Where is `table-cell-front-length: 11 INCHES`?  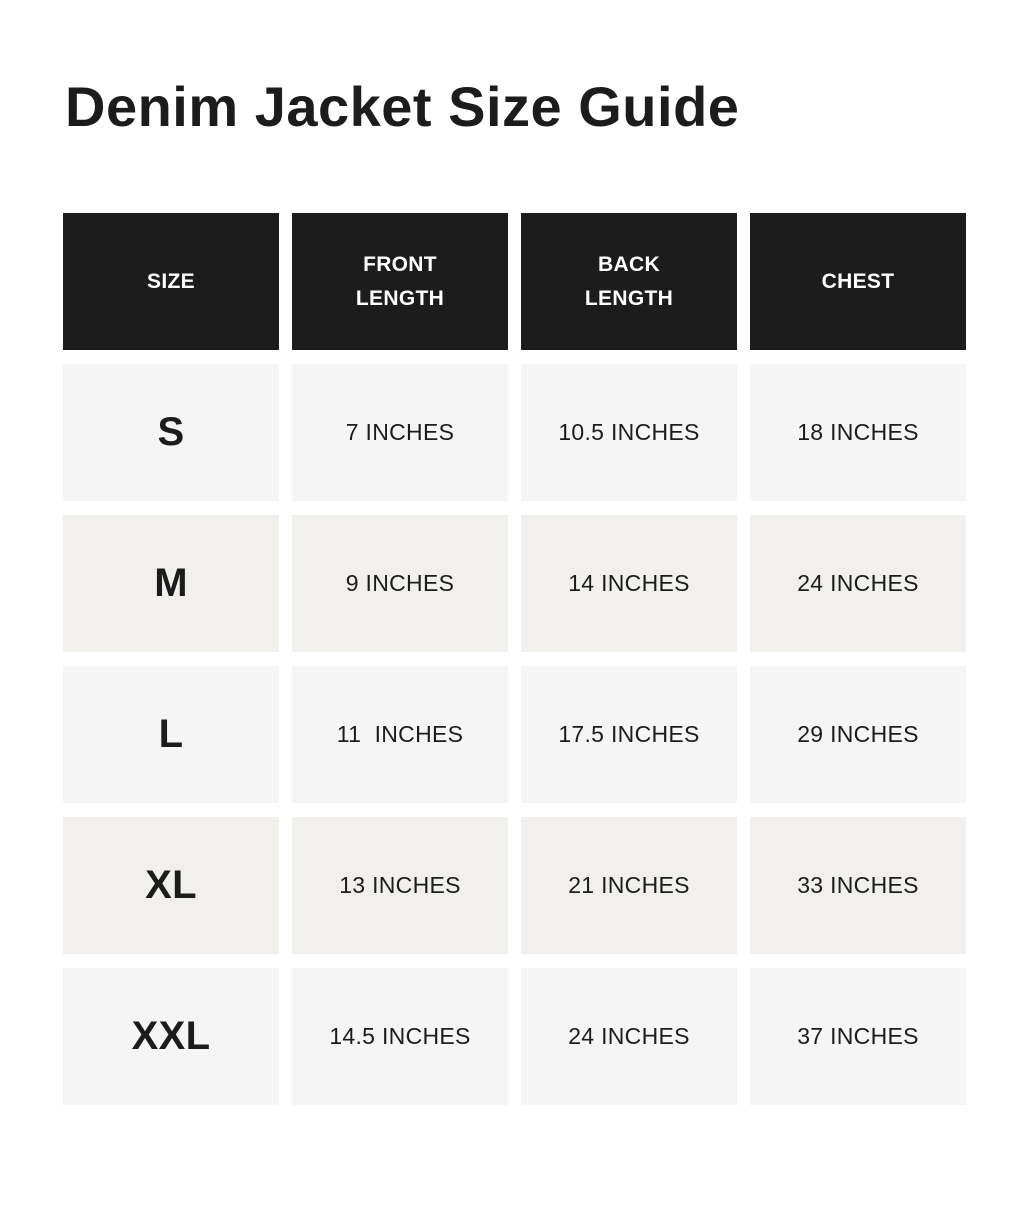 table-cell-front-length: 11 INCHES is located at coordinates (400, 734).